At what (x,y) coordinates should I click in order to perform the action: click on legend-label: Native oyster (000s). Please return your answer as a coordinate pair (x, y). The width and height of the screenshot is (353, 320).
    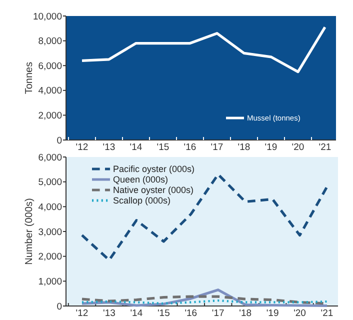
    Looking at the image, I should click on (153, 190).